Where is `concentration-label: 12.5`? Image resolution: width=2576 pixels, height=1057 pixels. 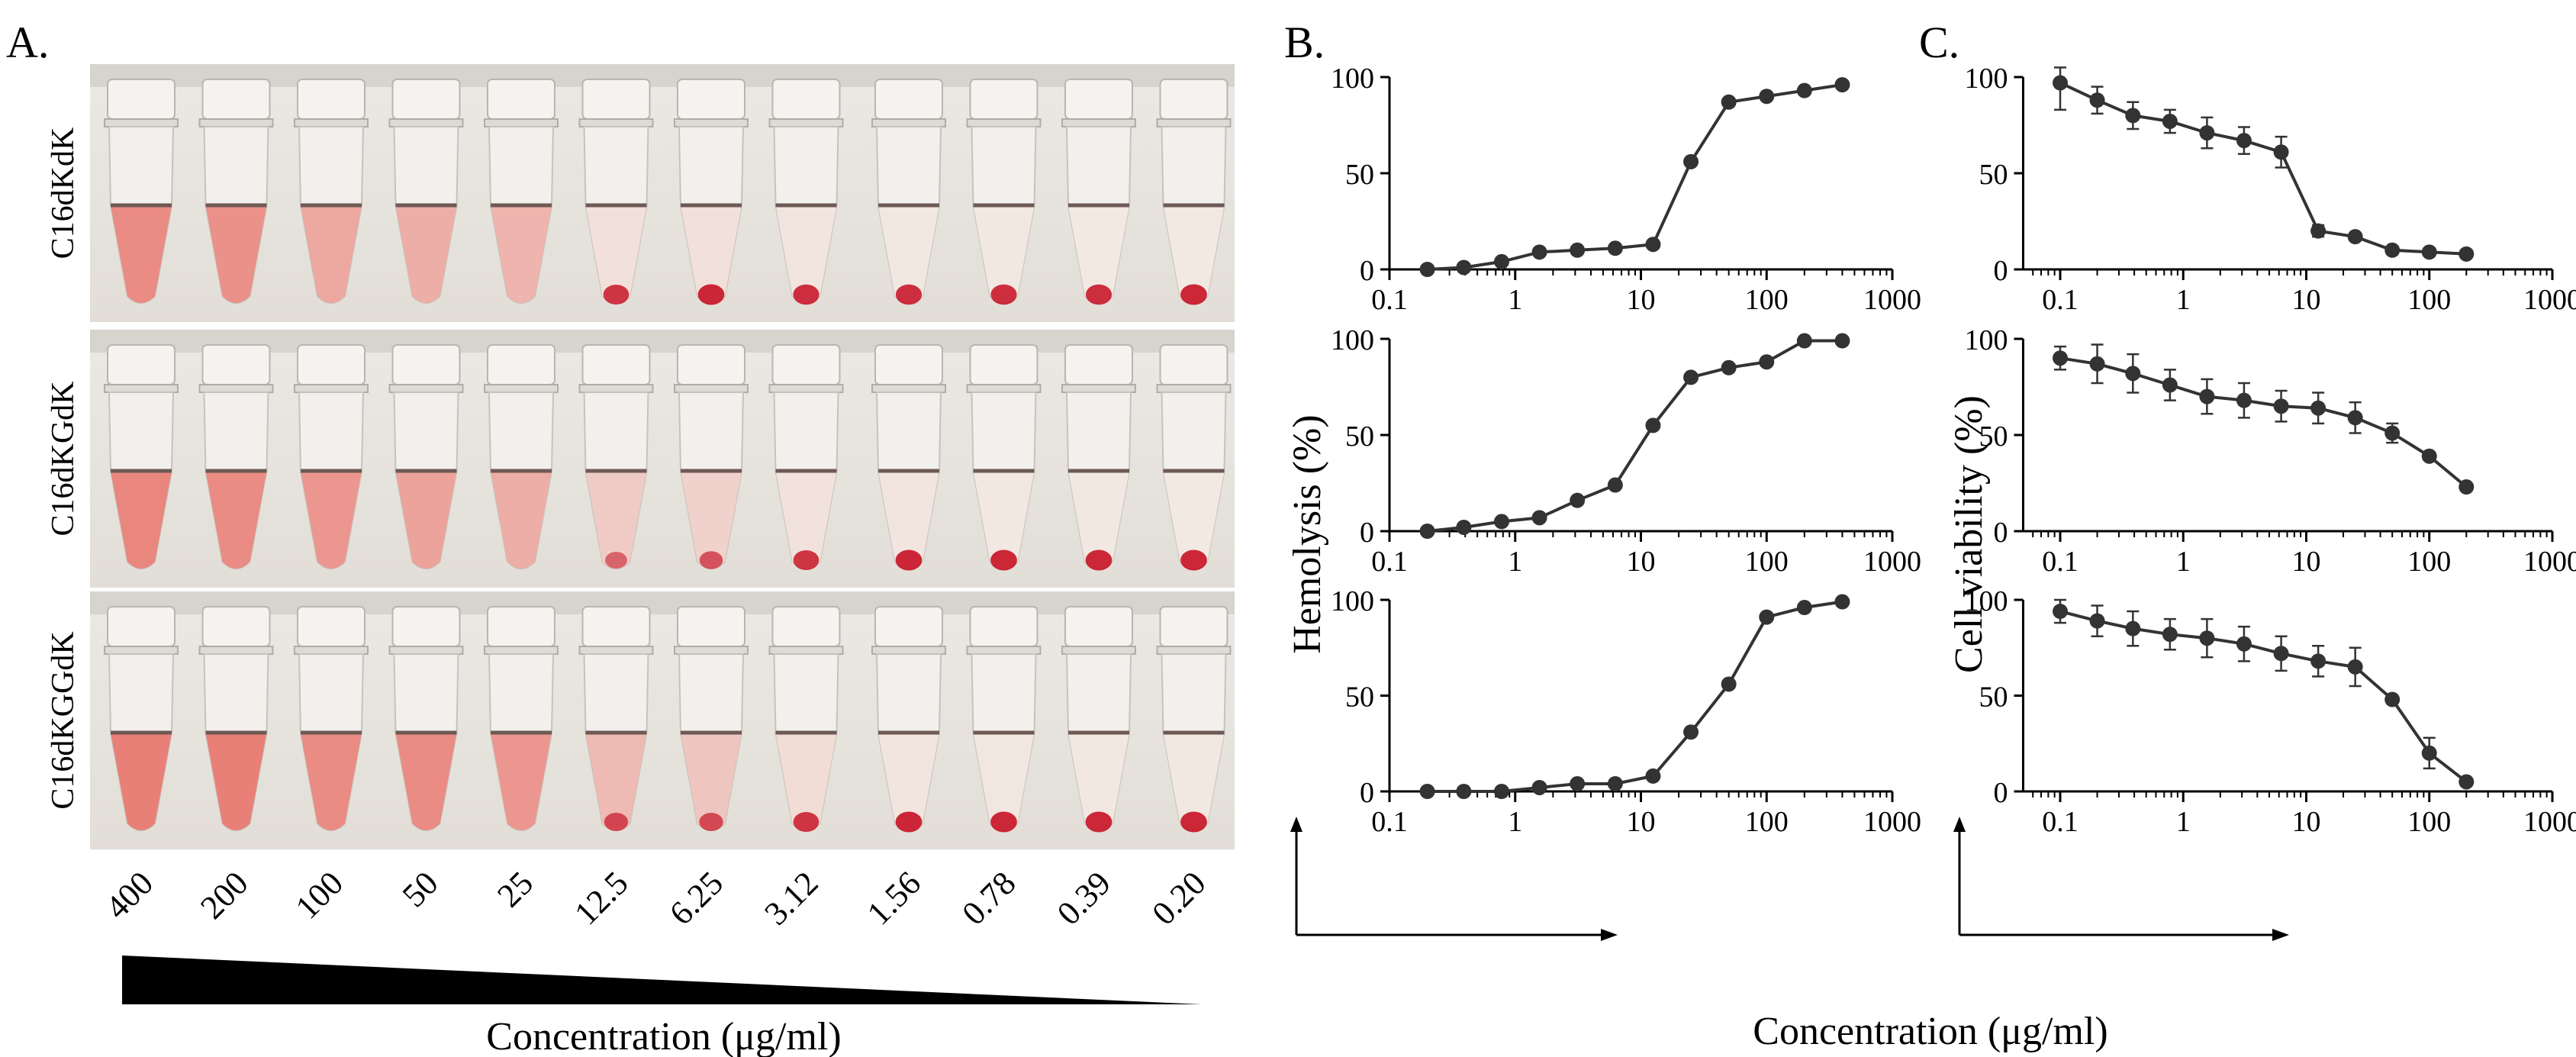
concentration-label: 12.5 is located at coordinates (601, 898).